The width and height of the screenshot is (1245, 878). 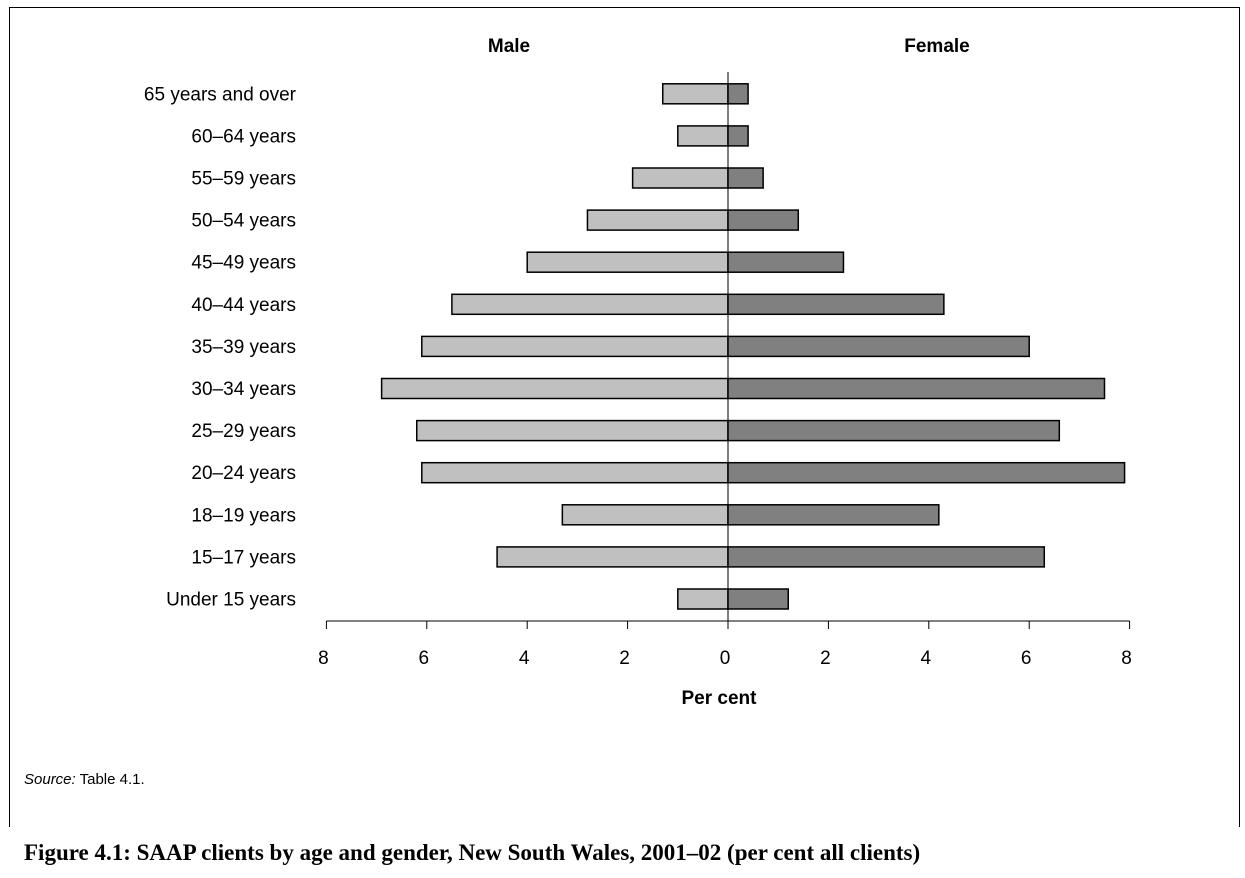 What do you see at coordinates (243, 347) in the screenshot?
I see `category-label: 35–39 years` at bounding box center [243, 347].